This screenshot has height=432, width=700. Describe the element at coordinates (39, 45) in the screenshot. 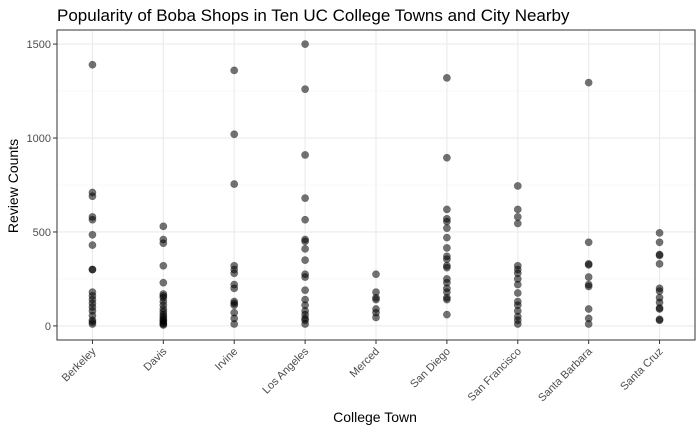

I see `y-tick-label: 1500` at that location.